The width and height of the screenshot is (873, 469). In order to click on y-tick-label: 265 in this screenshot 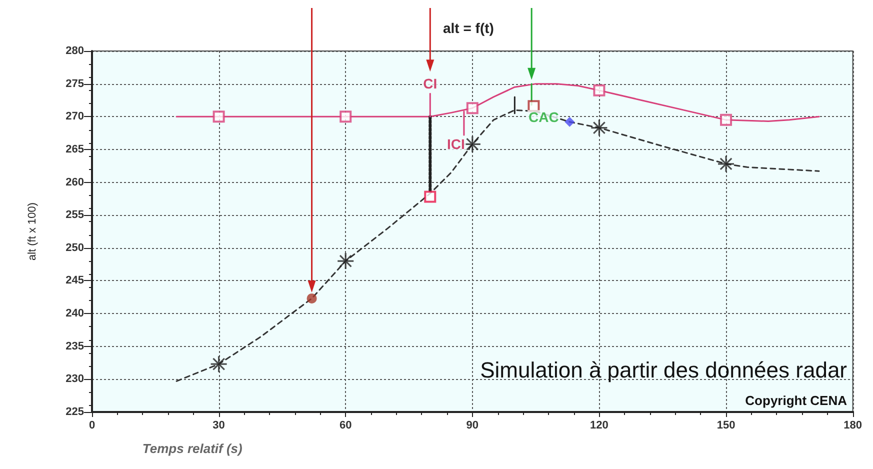, I will do `click(75, 149)`.